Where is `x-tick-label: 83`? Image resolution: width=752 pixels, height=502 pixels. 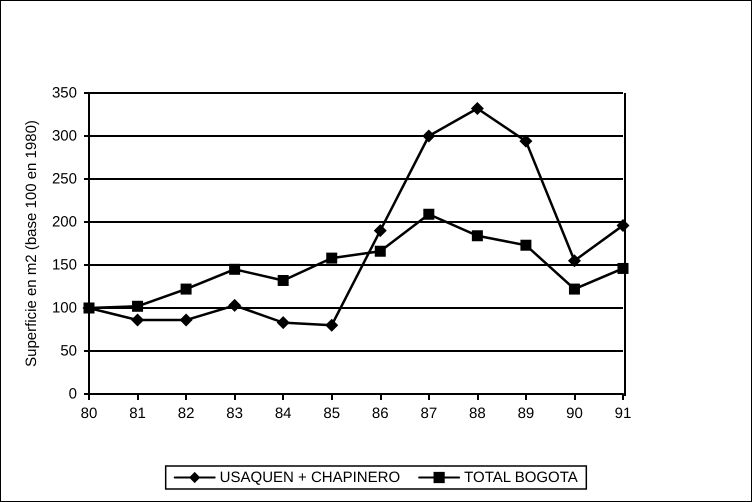
x-tick-label: 83 is located at coordinates (234, 413).